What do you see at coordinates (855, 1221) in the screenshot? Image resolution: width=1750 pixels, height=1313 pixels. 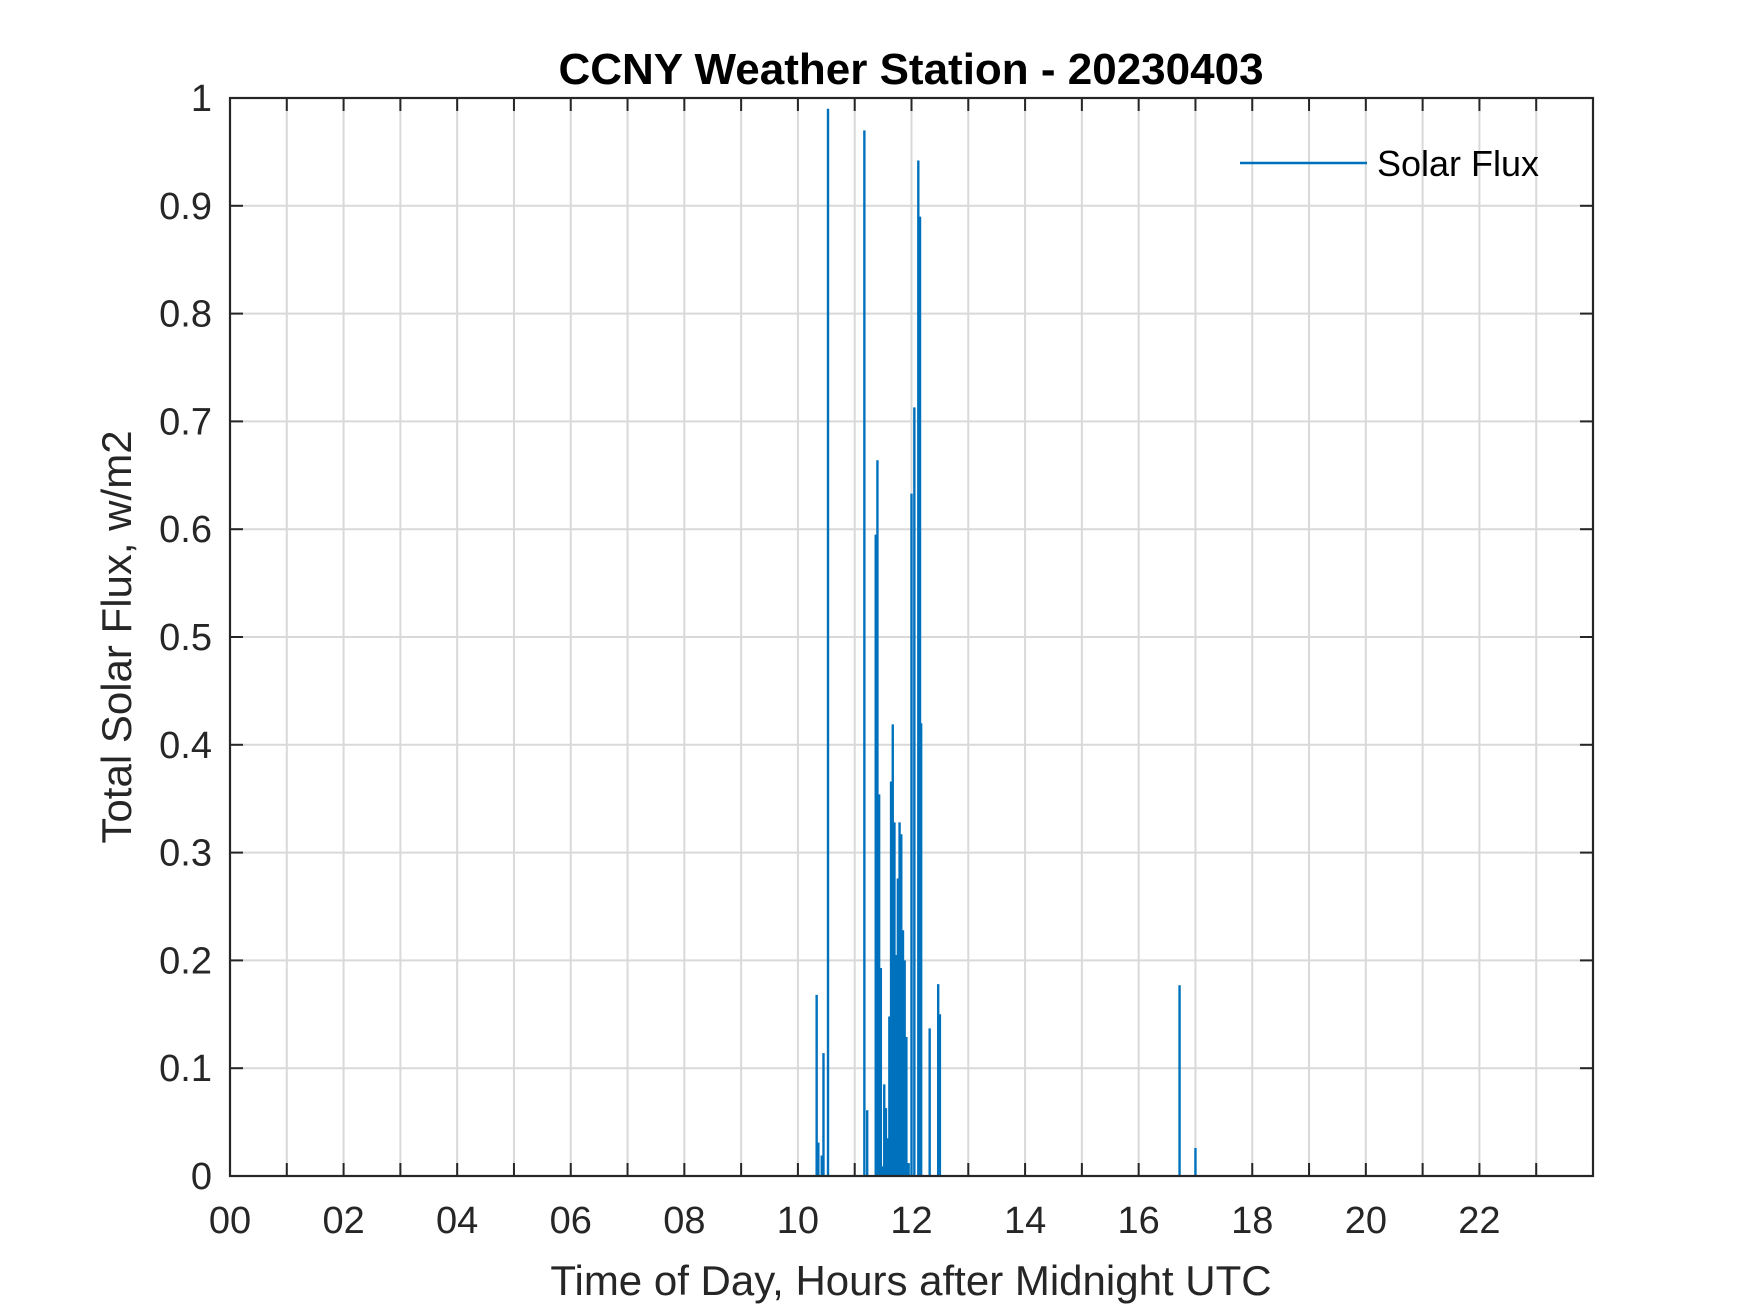 I see `x-tick-labels: 00 02 04 06 08 10 12 14 16 18 20 22` at bounding box center [855, 1221].